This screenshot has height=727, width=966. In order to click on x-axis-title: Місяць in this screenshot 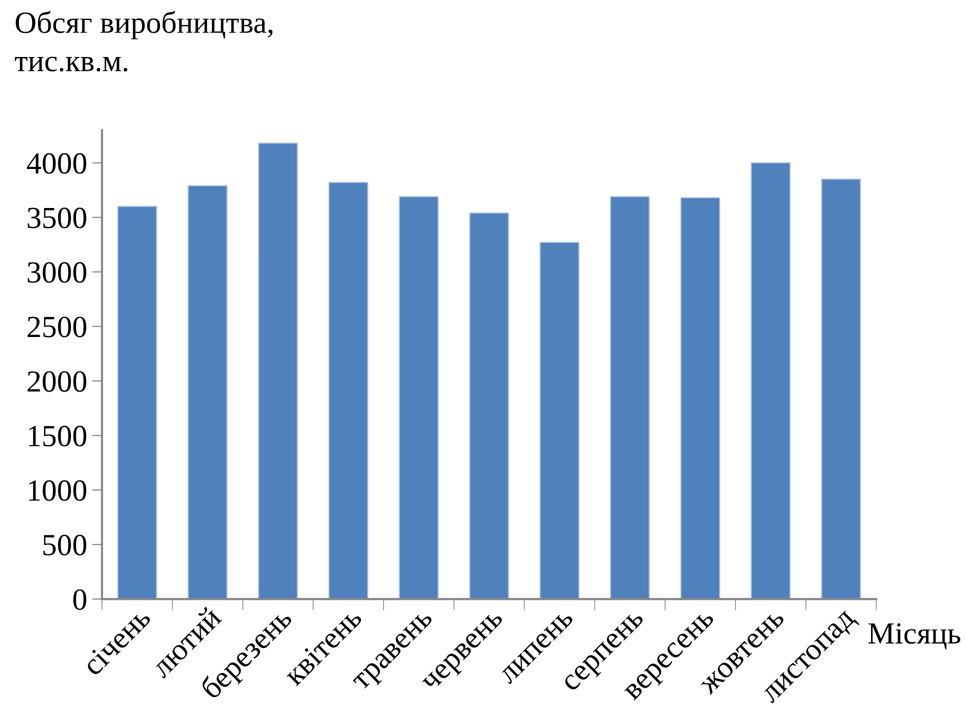, I will do `click(914, 636)`.